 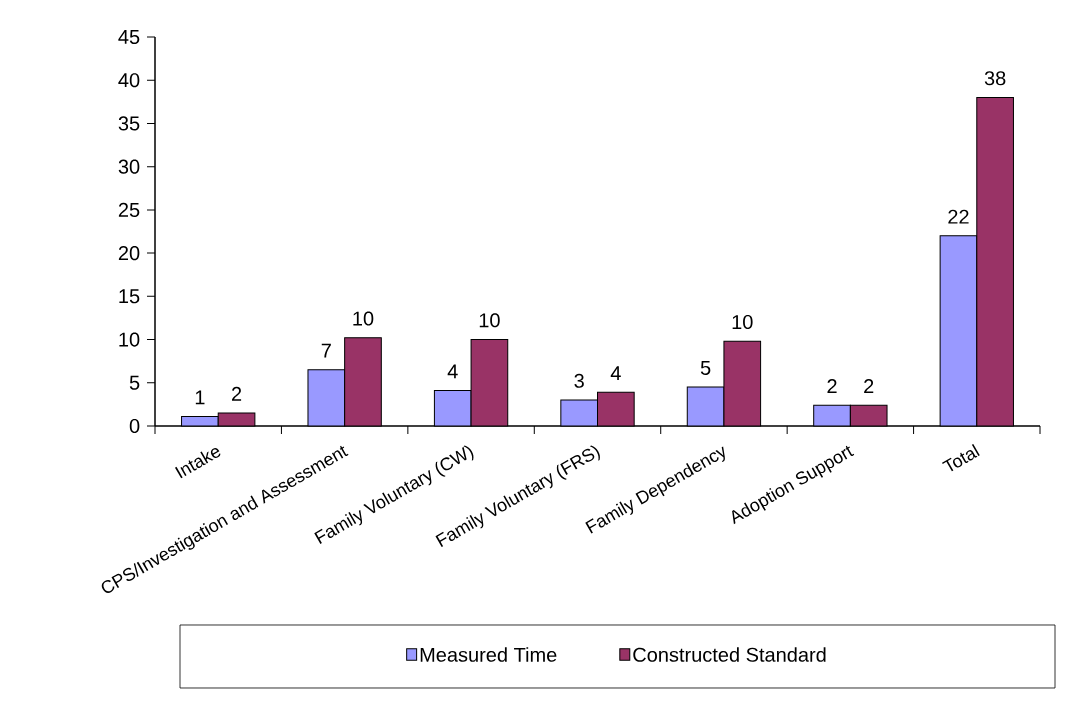 What do you see at coordinates (129, 209) in the screenshot?
I see `y-tick-label: 25` at bounding box center [129, 209].